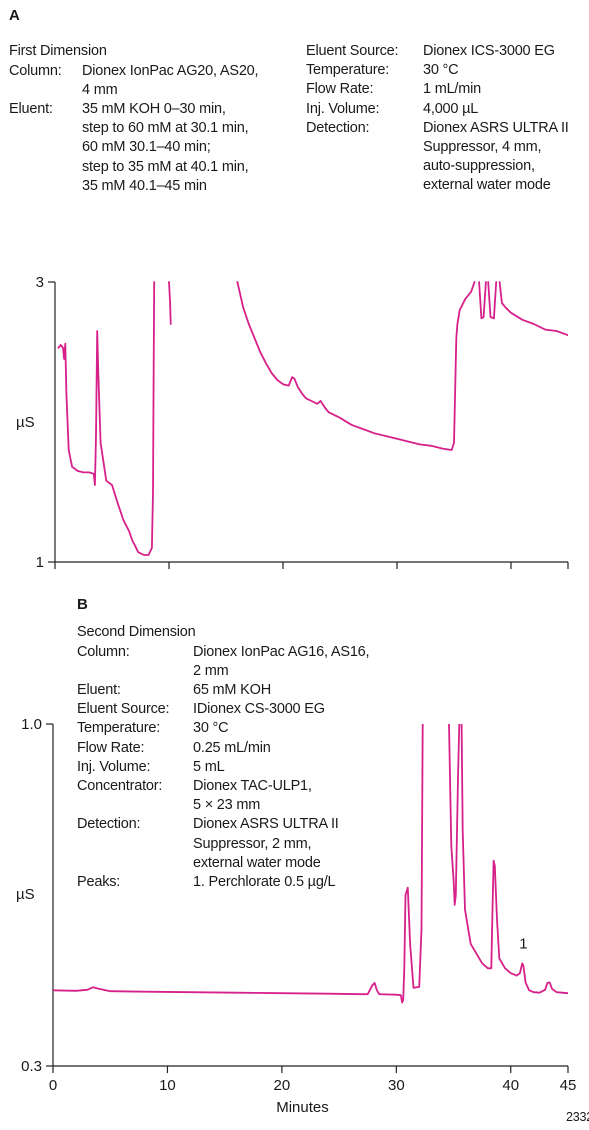 The image size is (589, 1130). I want to click on condition-value: 5 × 23 mm, so click(227, 805).